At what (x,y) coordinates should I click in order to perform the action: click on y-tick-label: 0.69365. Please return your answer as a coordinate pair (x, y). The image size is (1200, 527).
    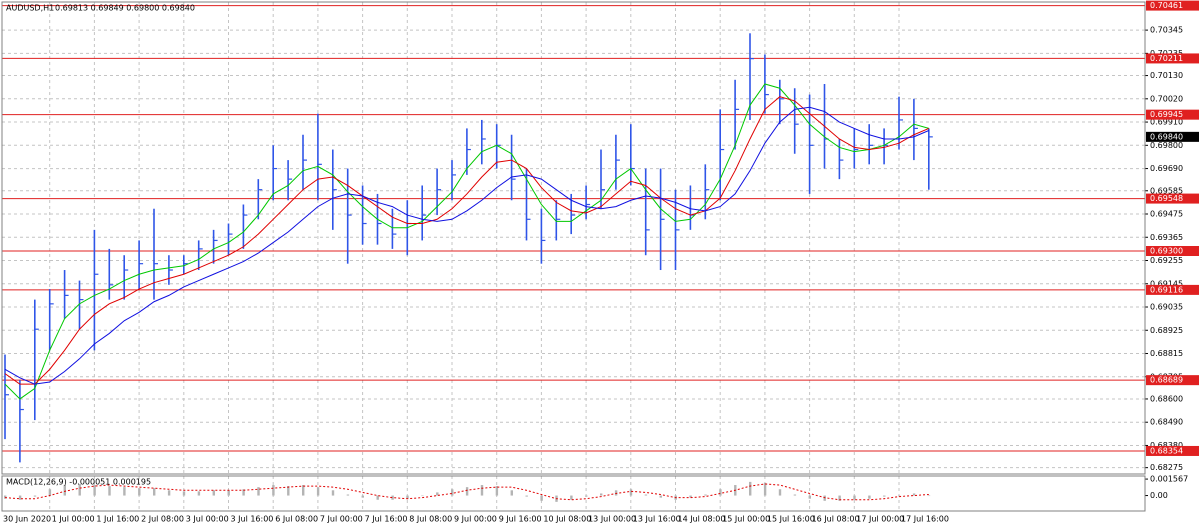
    Looking at the image, I should click on (1166, 237).